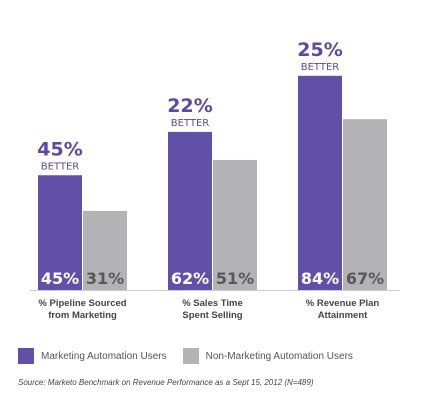  What do you see at coordinates (26, 356) in the screenshot?
I see `legend-swatch-marketing-automation` at bounding box center [26, 356].